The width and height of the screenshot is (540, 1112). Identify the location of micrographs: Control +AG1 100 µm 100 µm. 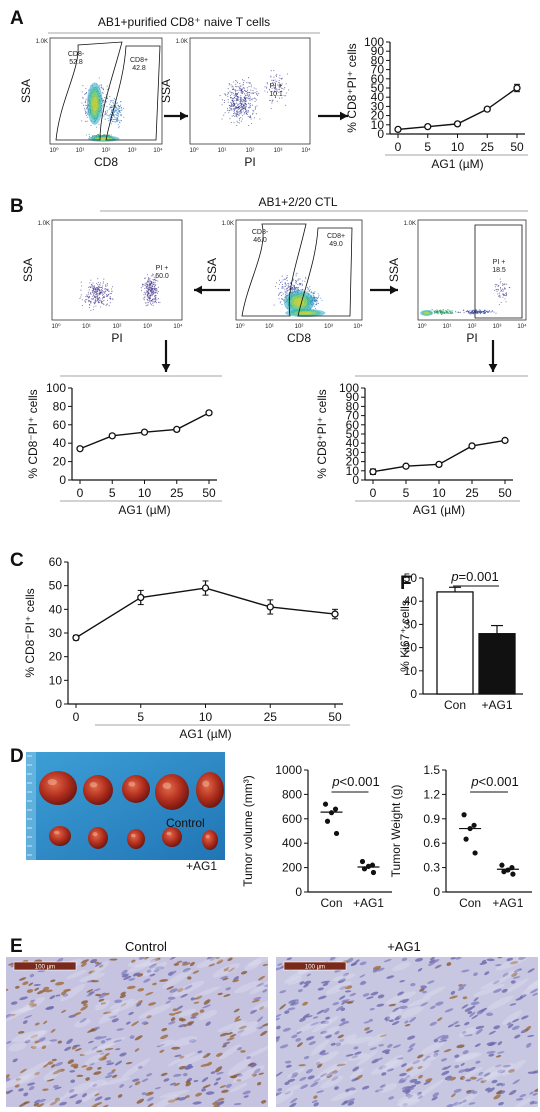
(272, 1023).